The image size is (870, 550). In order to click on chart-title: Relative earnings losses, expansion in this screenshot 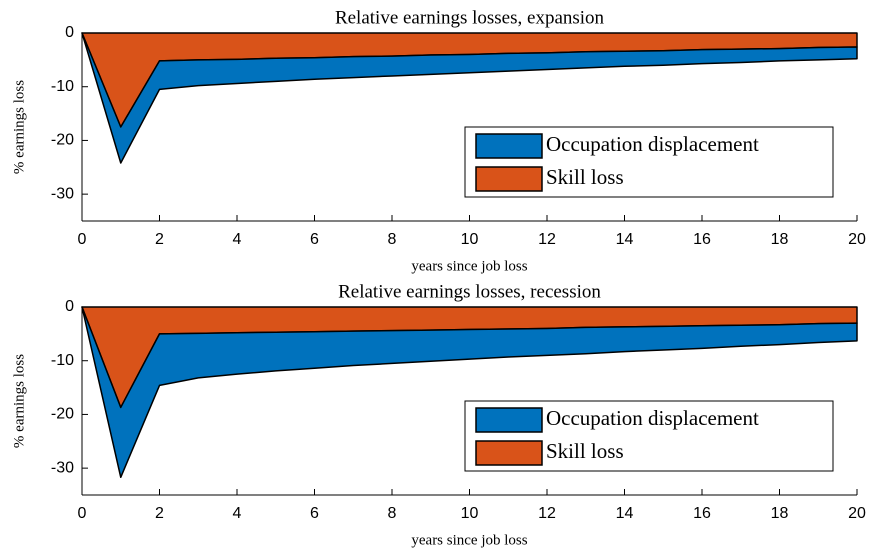, I will do `click(470, 17)`.